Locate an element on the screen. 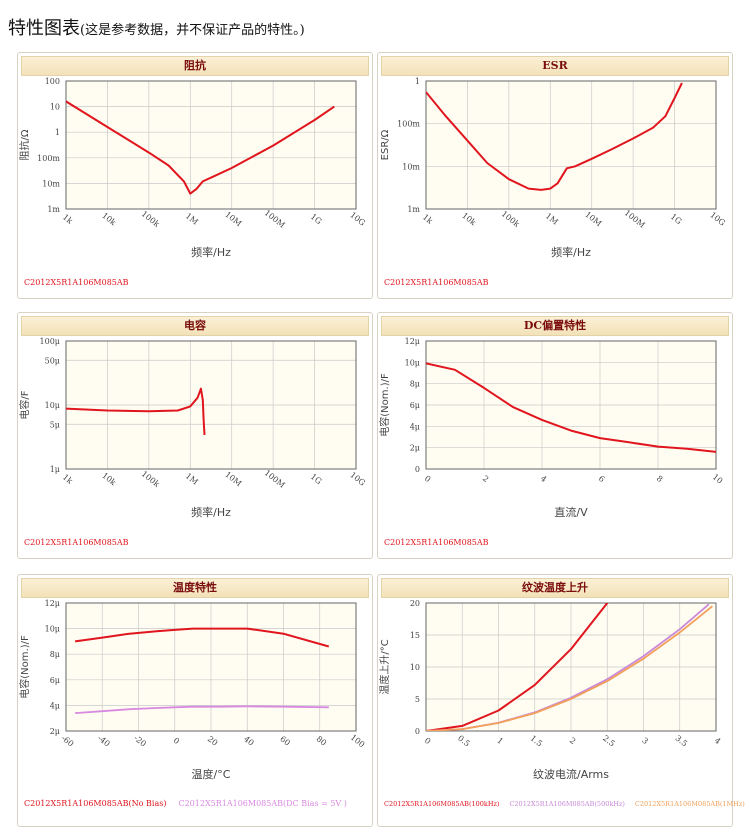 Image resolution: width=750 pixels, height=834 pixels. x-tick-label: 1.5 is located at coordinates (537, 741).